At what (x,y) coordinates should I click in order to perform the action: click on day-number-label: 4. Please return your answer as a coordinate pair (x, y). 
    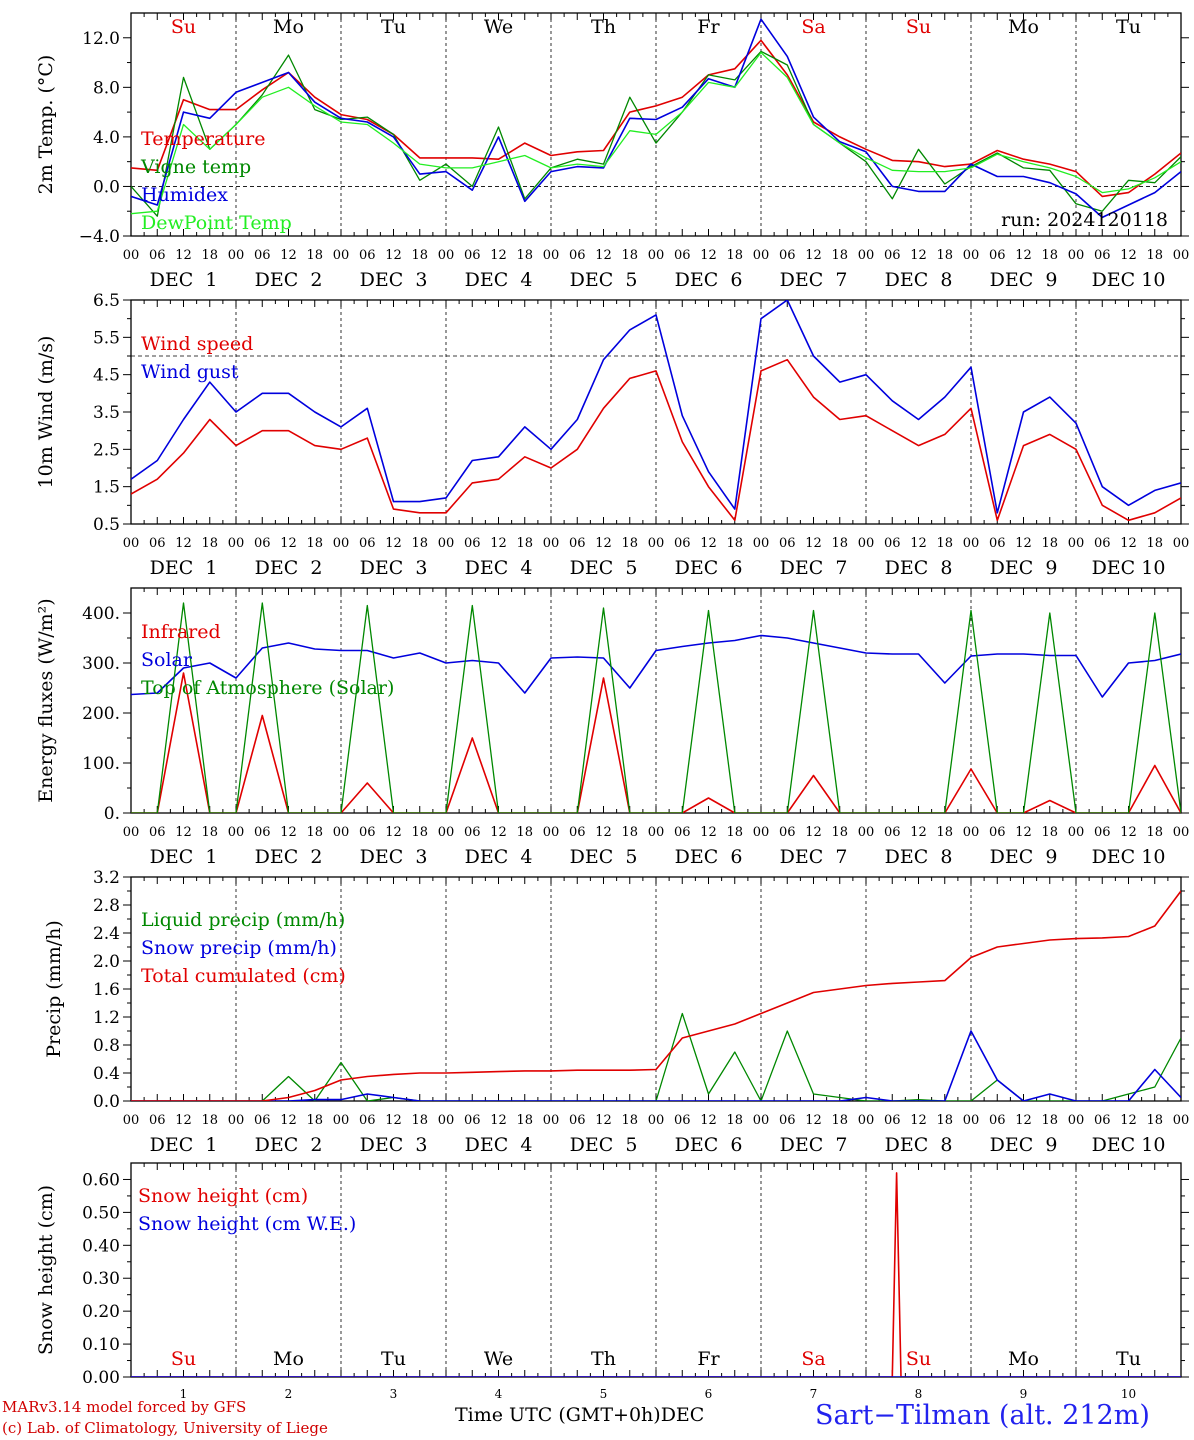
    Looking at the image, I should click on (499, 1394).